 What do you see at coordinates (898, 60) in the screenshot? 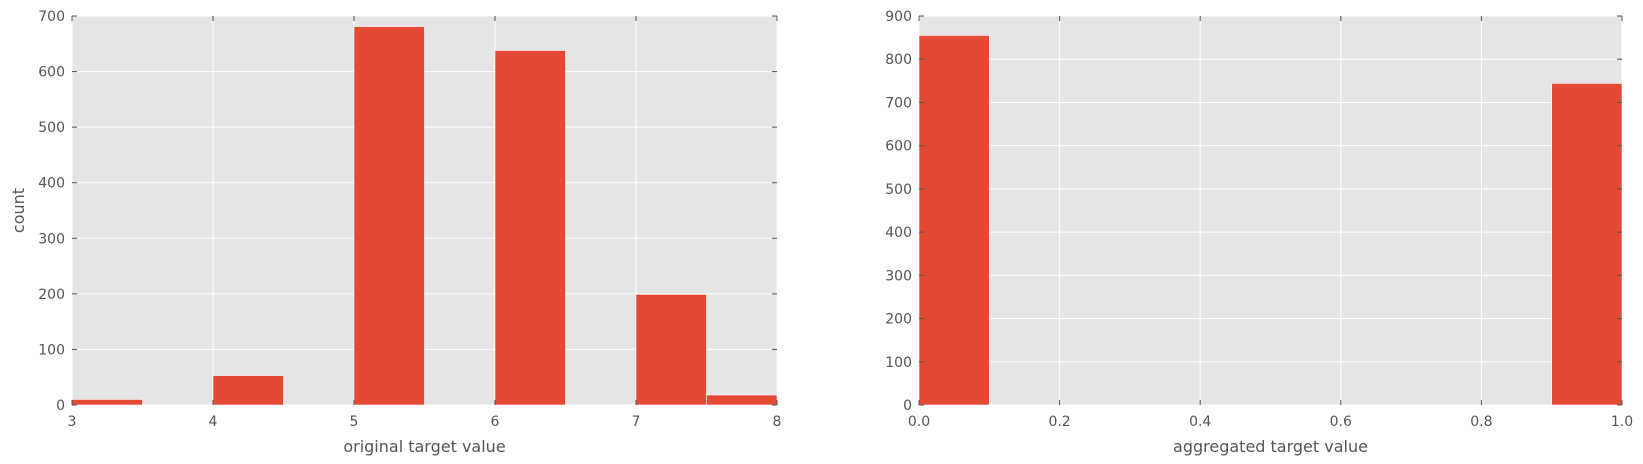
I see `y-tick-label: 800` at bounding box center [898, 60].